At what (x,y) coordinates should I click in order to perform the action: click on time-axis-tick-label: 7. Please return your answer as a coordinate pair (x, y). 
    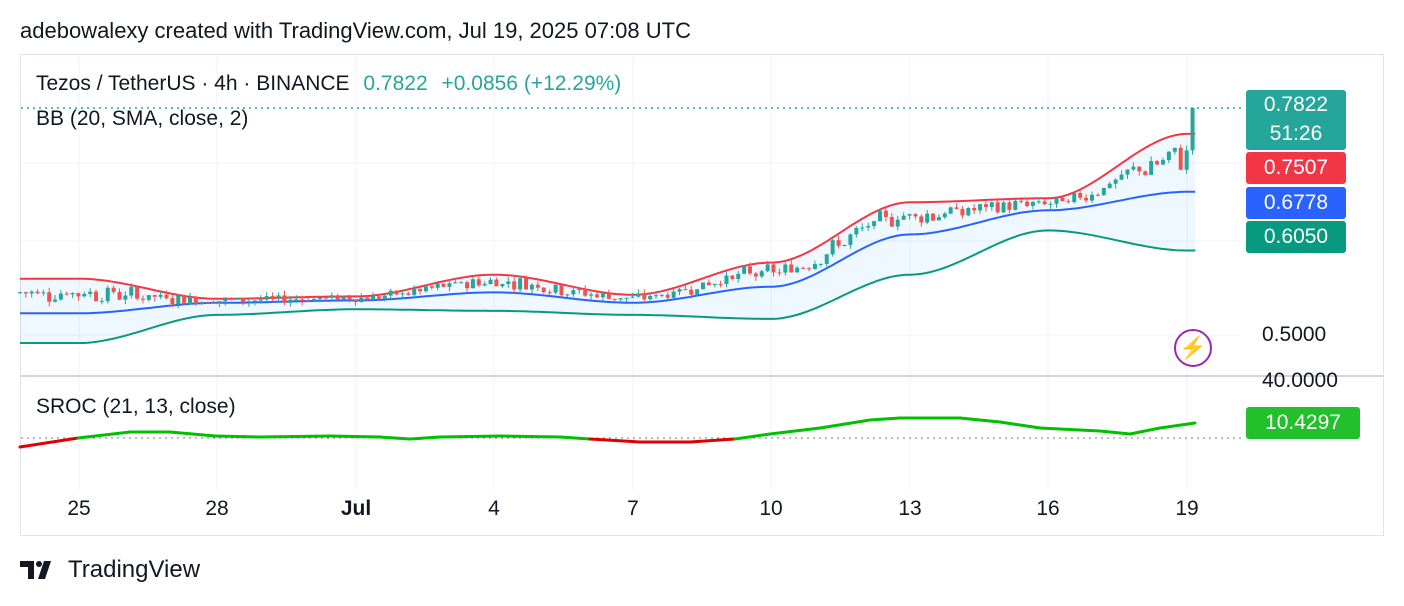
    Looking at the image, I should click on (633, 508).